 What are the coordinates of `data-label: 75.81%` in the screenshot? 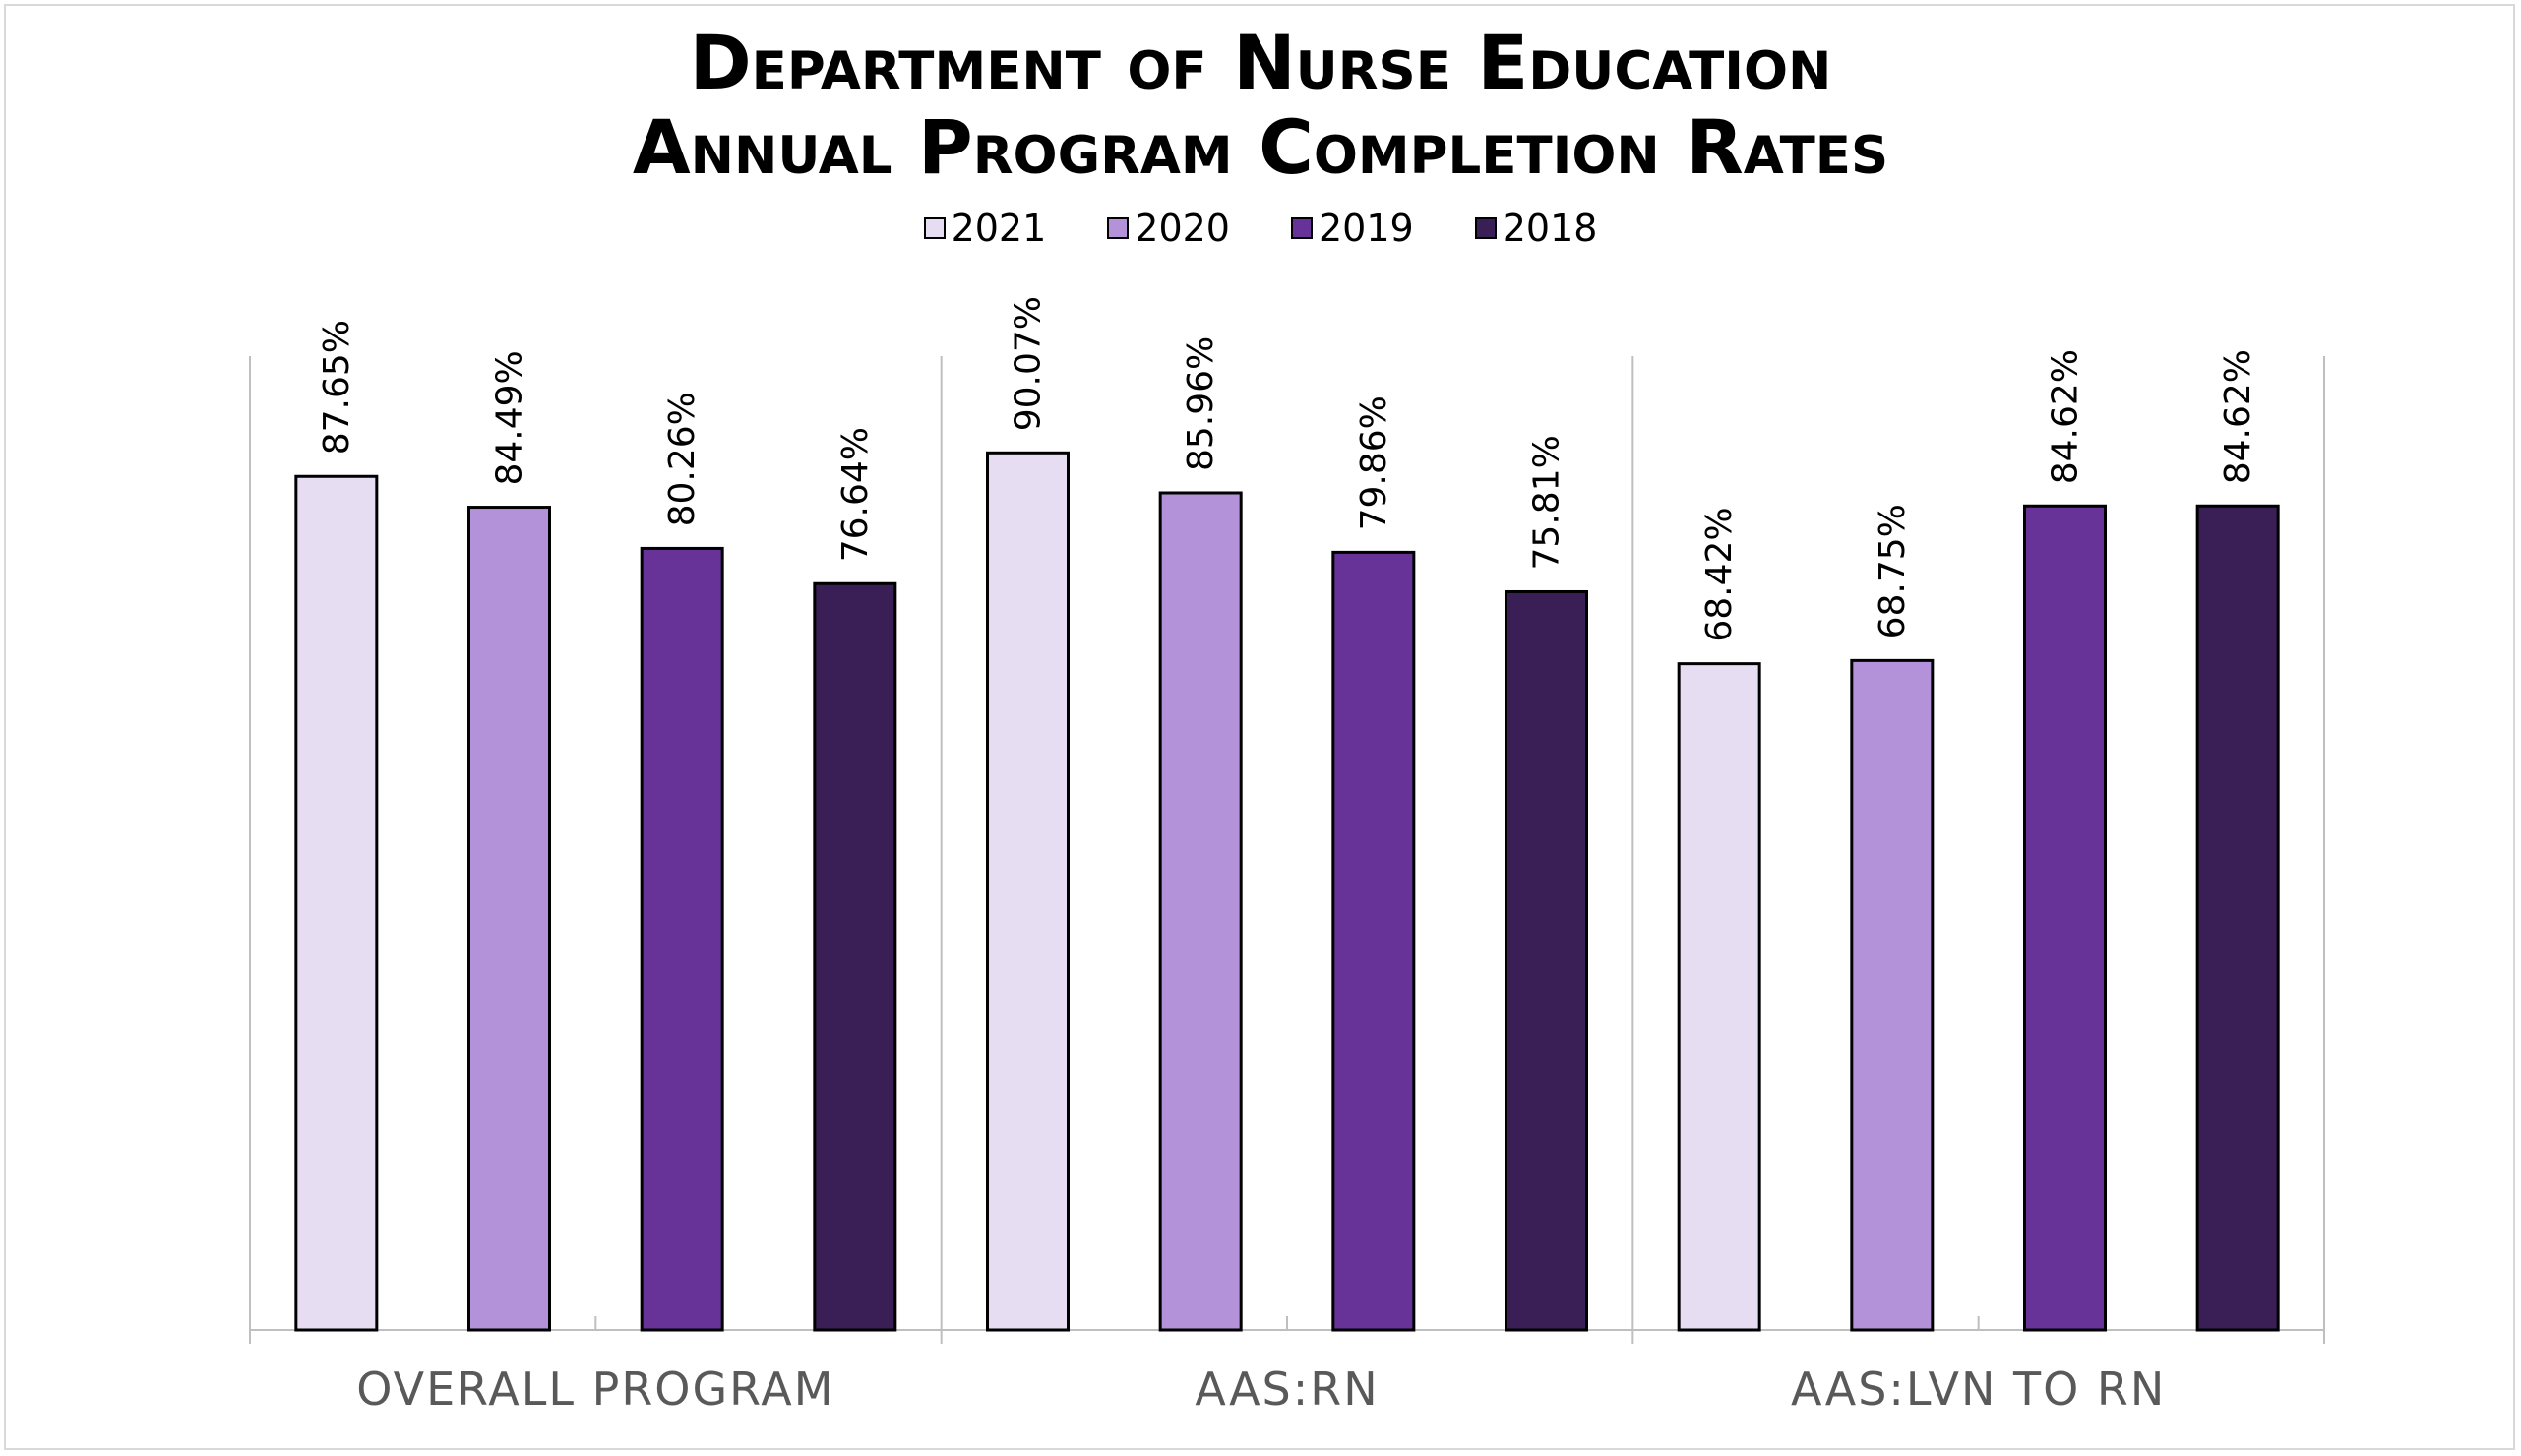 It's located at (1547, 502).